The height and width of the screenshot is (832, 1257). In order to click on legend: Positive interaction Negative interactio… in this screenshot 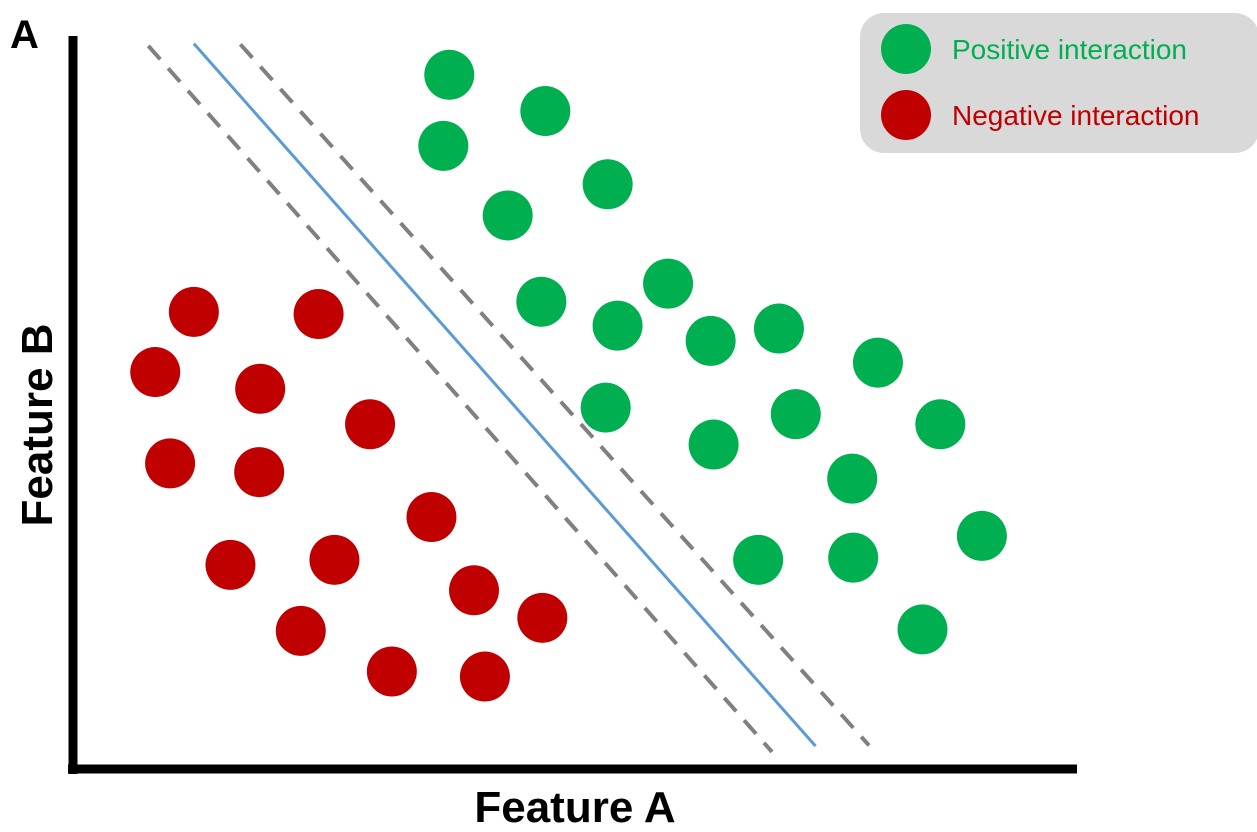, I will do `click(1058, 83)`.